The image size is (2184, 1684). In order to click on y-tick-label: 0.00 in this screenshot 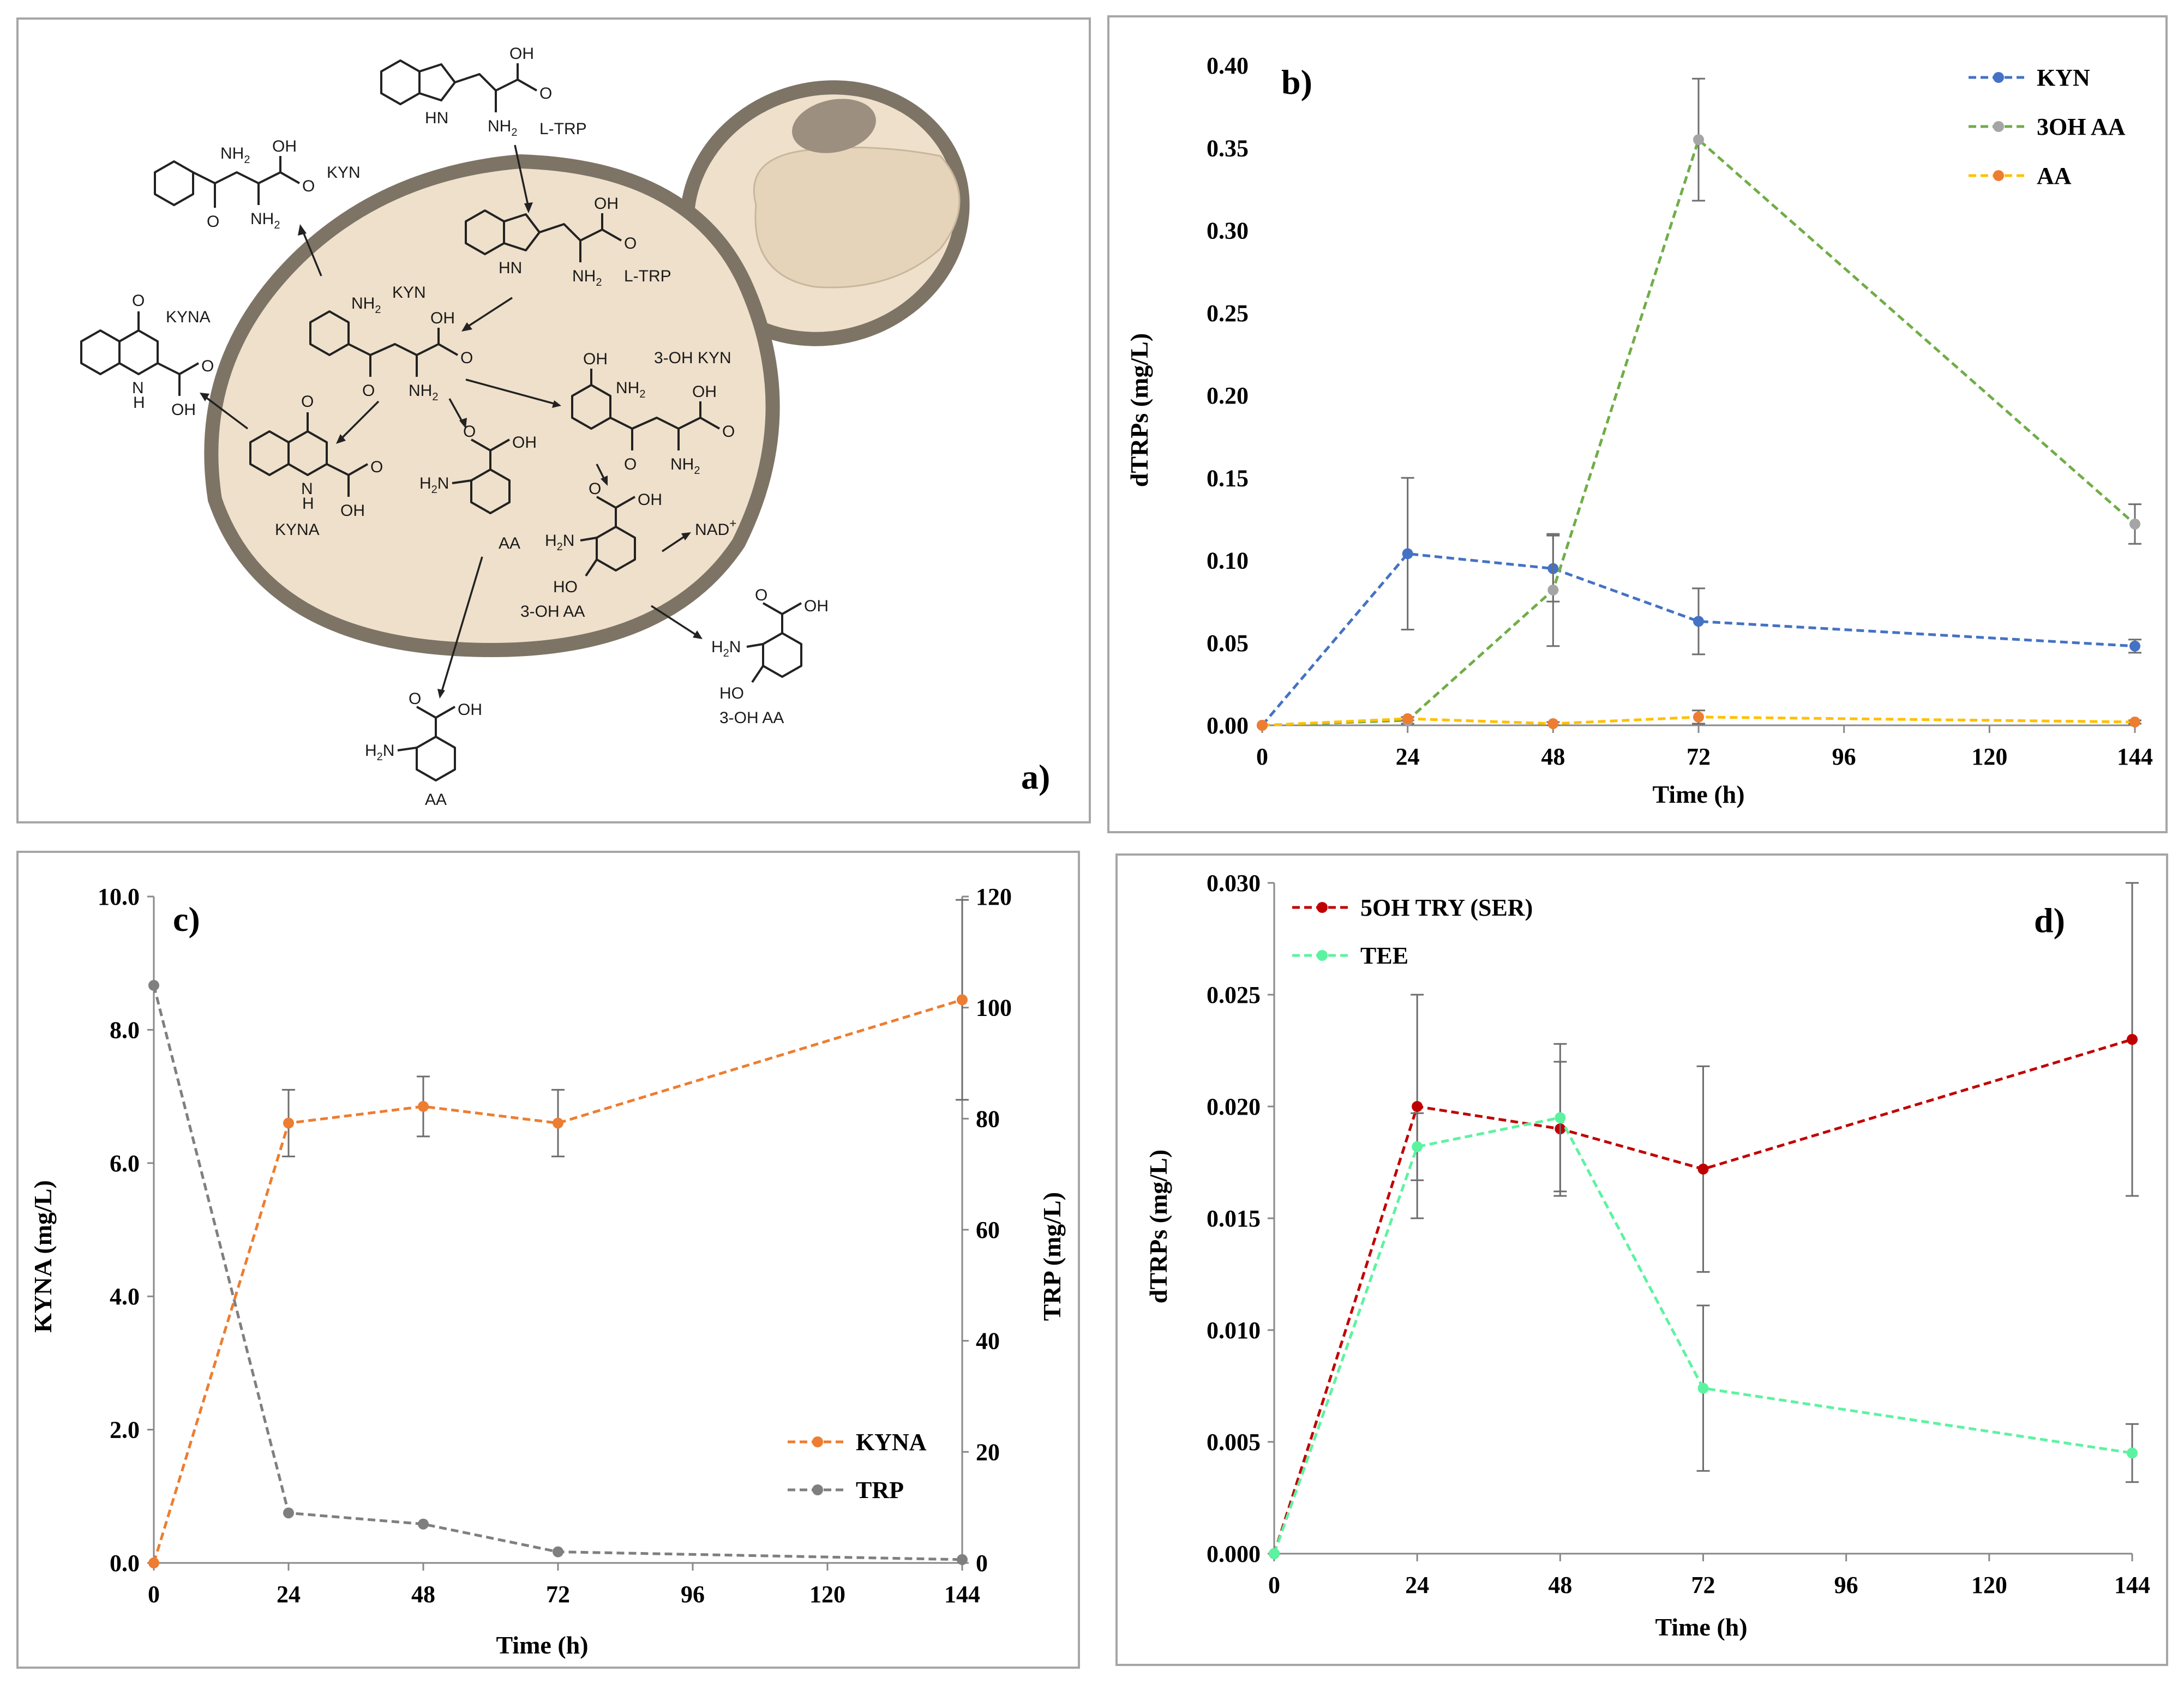, I will do `click(1228, 725)`.